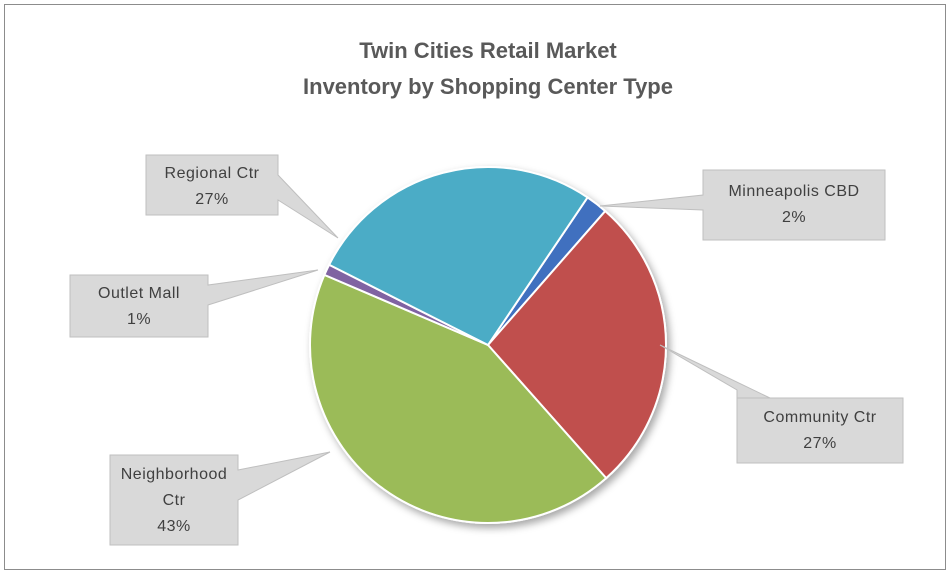 The width and height of the screenshot is (951, 575). I want to click on label-value: 43%, so click(174, 526).